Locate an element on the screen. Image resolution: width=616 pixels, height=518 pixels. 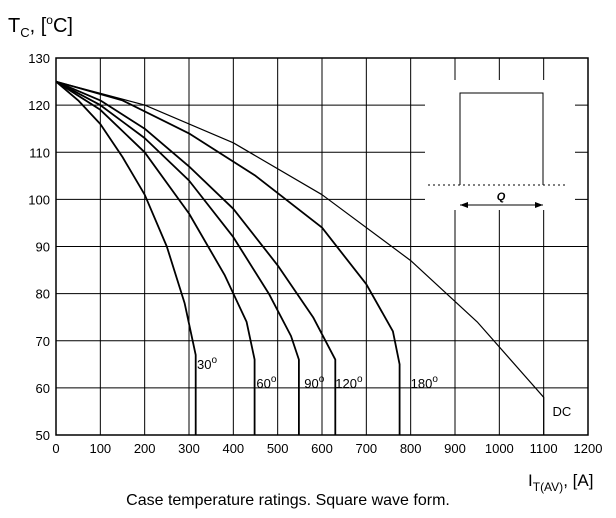
y-tick-labels: 50 60 70 80 90 100 110 120 130 is located at coordinates (39, 247).